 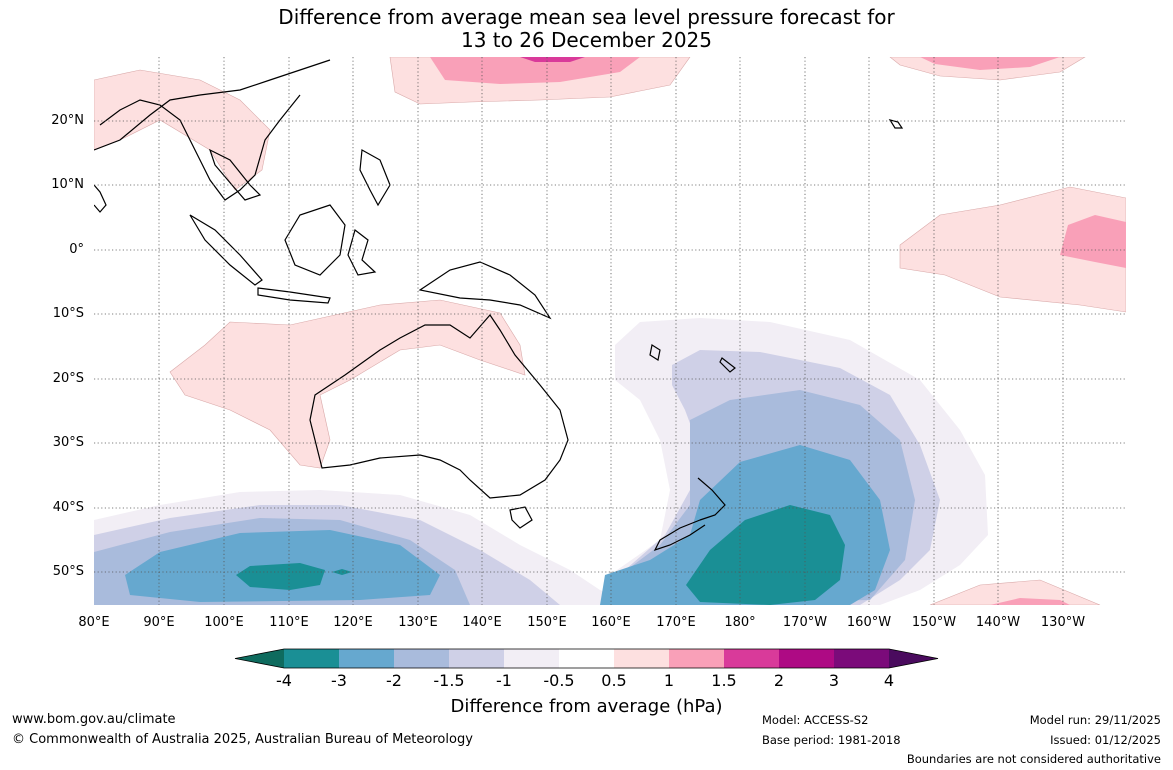 I want to click on colorbar-tick-label: -4, so click(x=284, y=680).